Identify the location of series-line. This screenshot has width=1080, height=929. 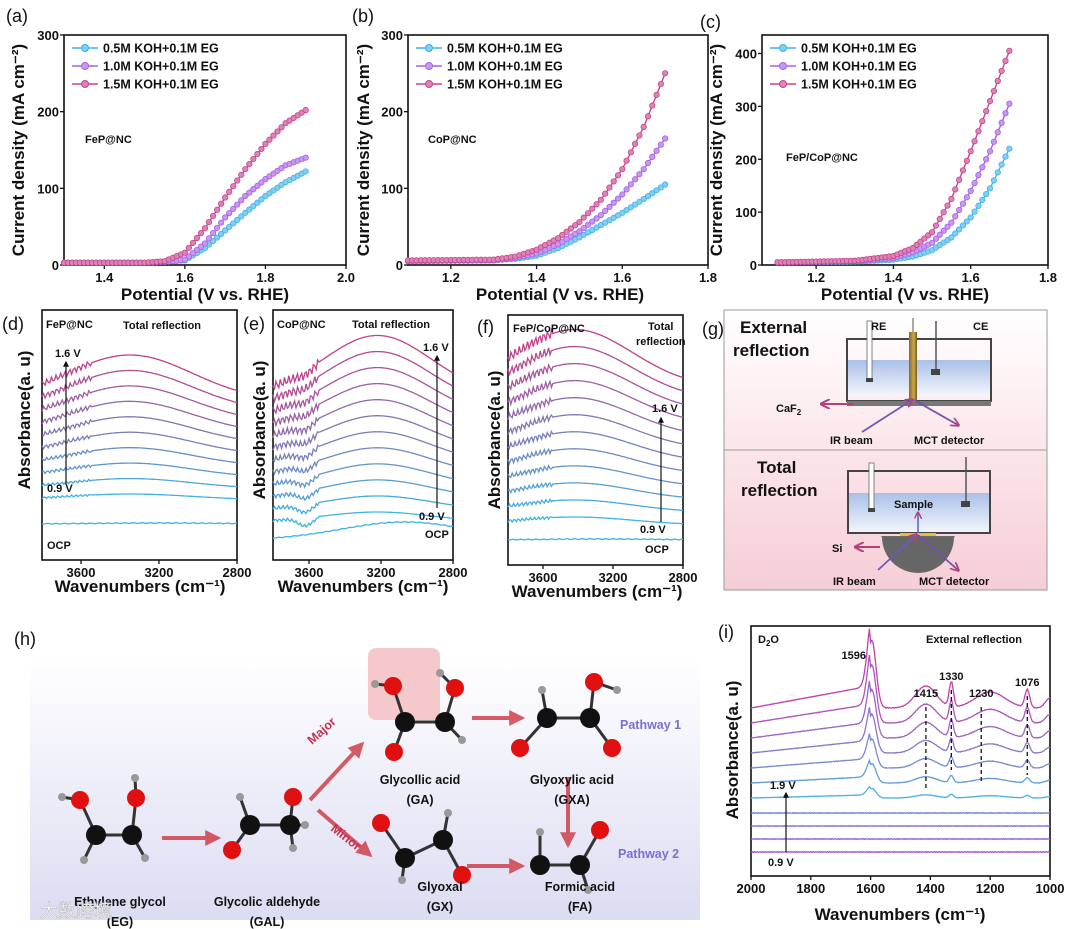
(185, 217).